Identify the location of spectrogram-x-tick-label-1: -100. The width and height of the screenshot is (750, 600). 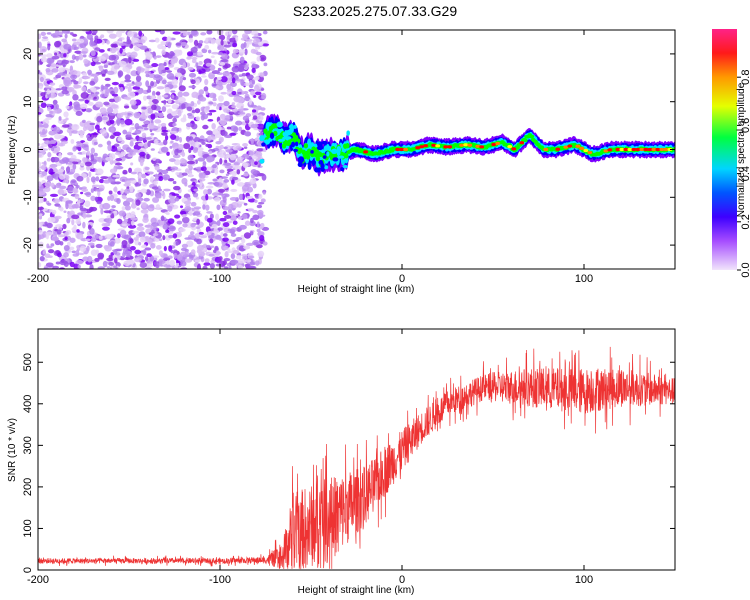
(220, 279).